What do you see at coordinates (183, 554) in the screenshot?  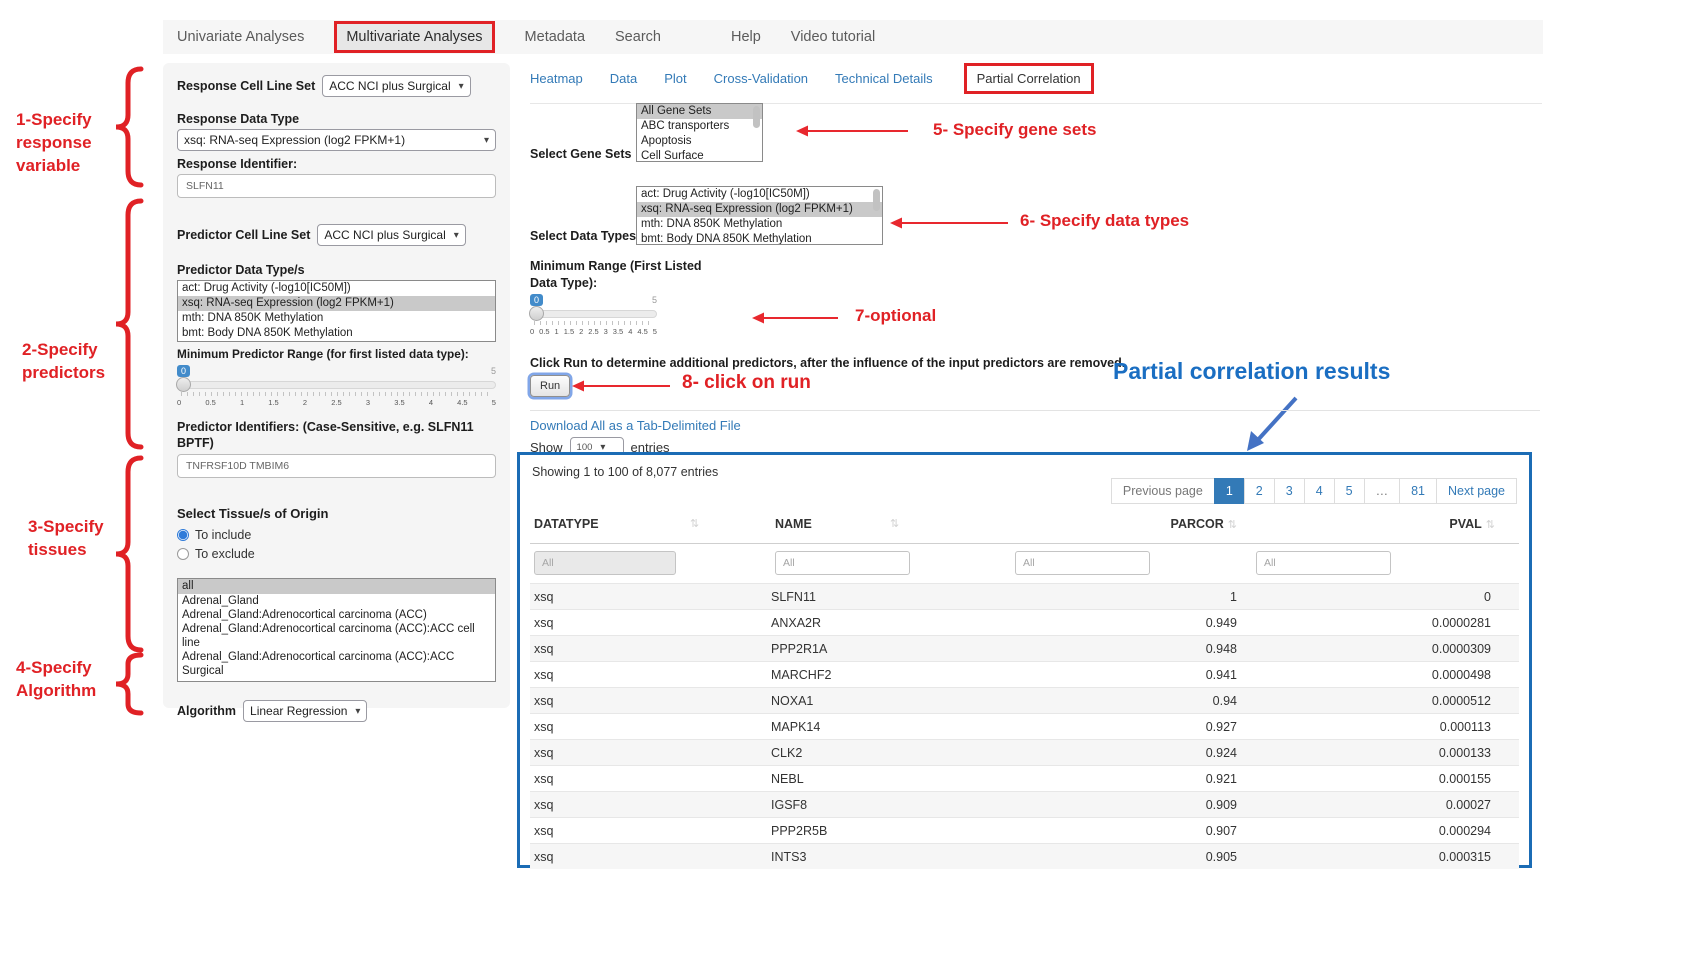 I see `radio-exclude` at bounding box center [183, 554].